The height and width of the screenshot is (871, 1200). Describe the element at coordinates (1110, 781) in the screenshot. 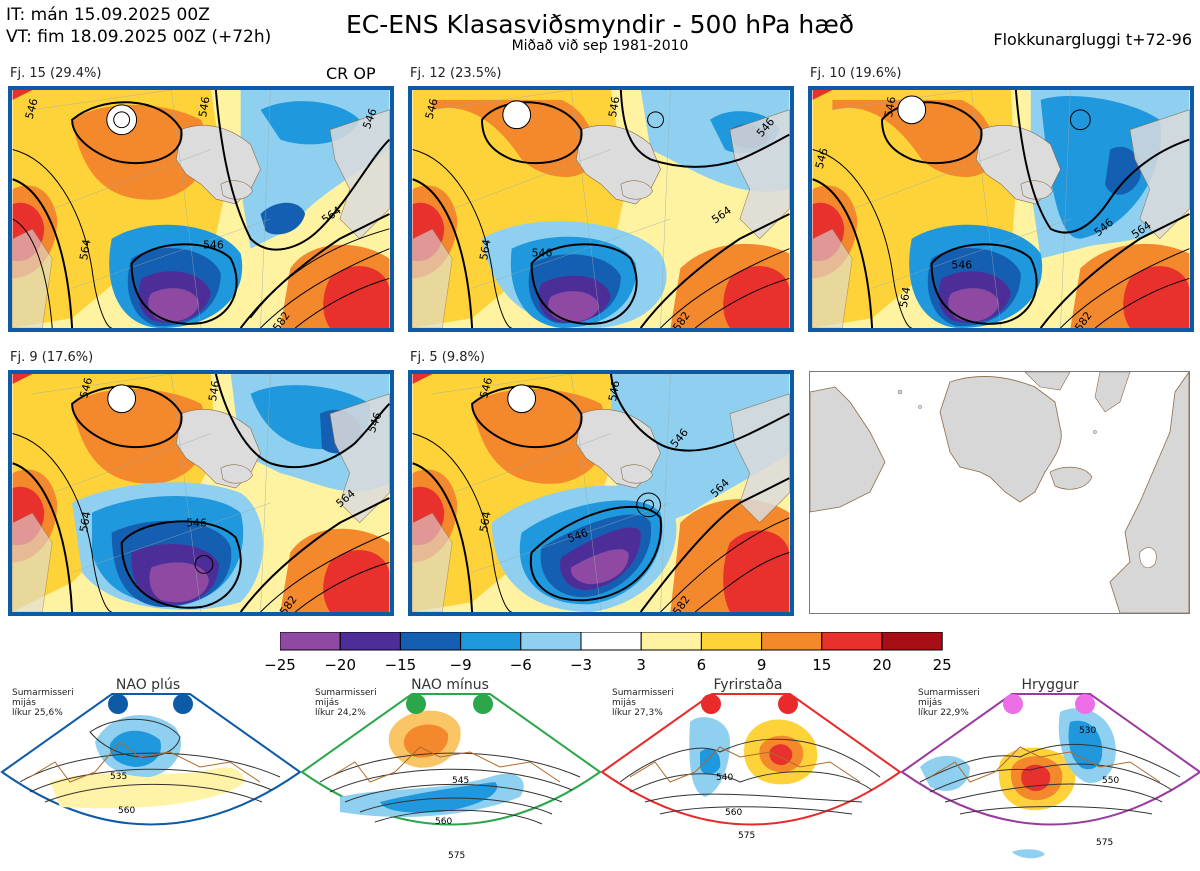

I see `contour-label: 550` at that location.